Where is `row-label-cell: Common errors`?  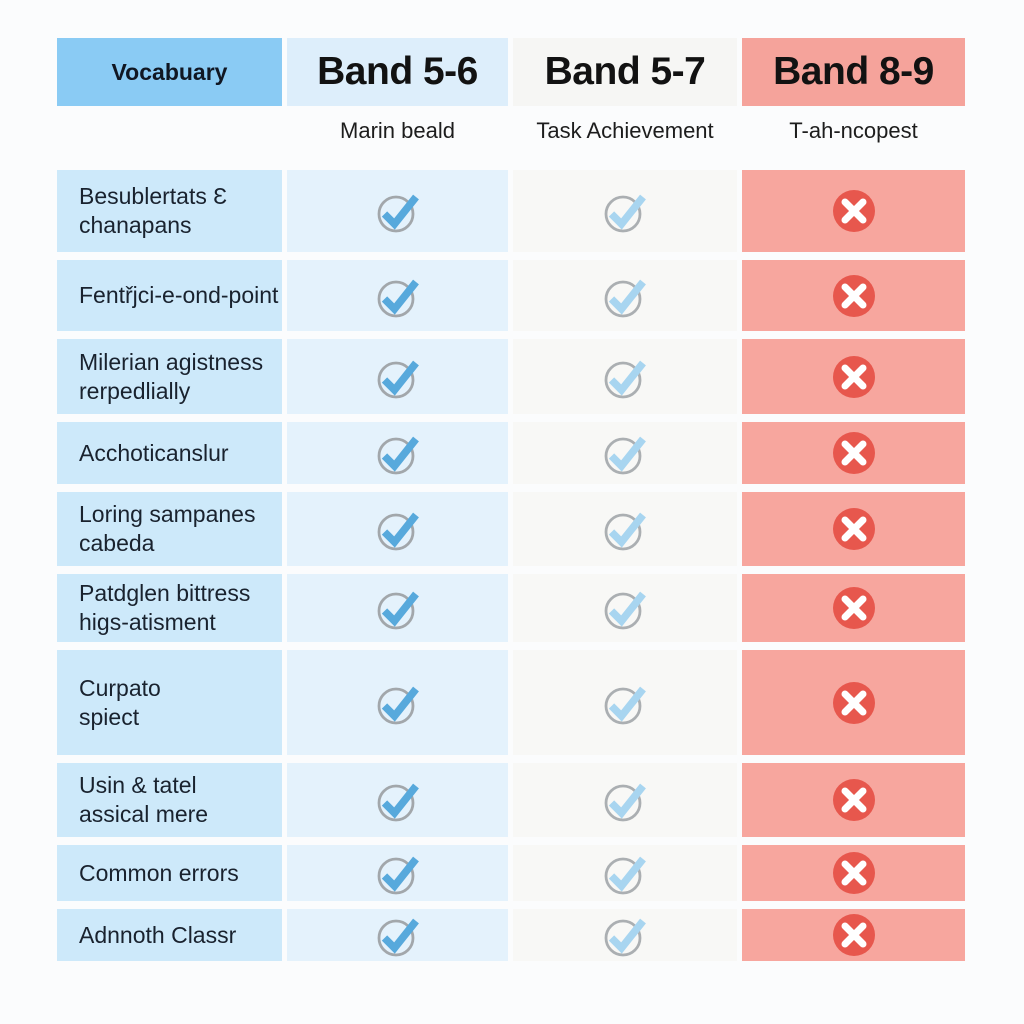 row-label-cell: Common errors is located at coordinates (169, 873).